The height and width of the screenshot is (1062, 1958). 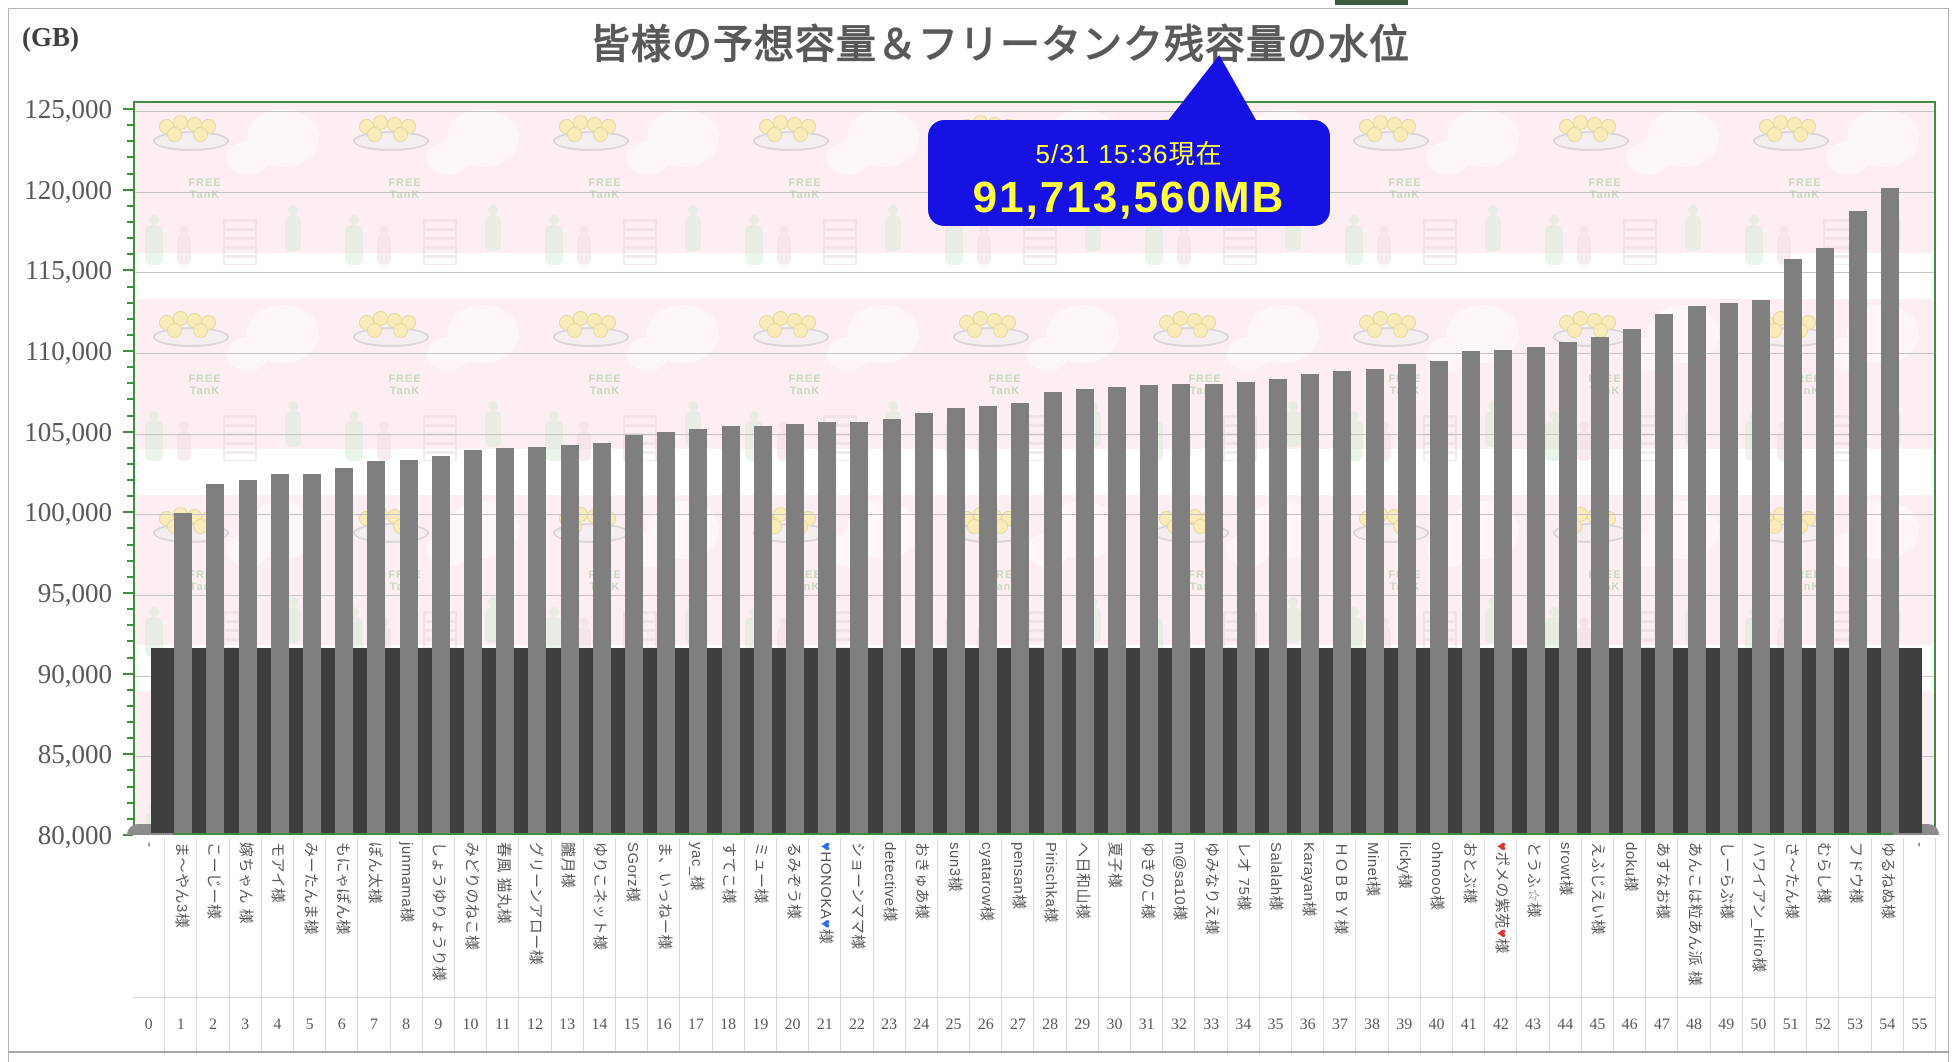 I want to click on x-axis-name-cell: フドウ様, so click(x=1855, y=917).